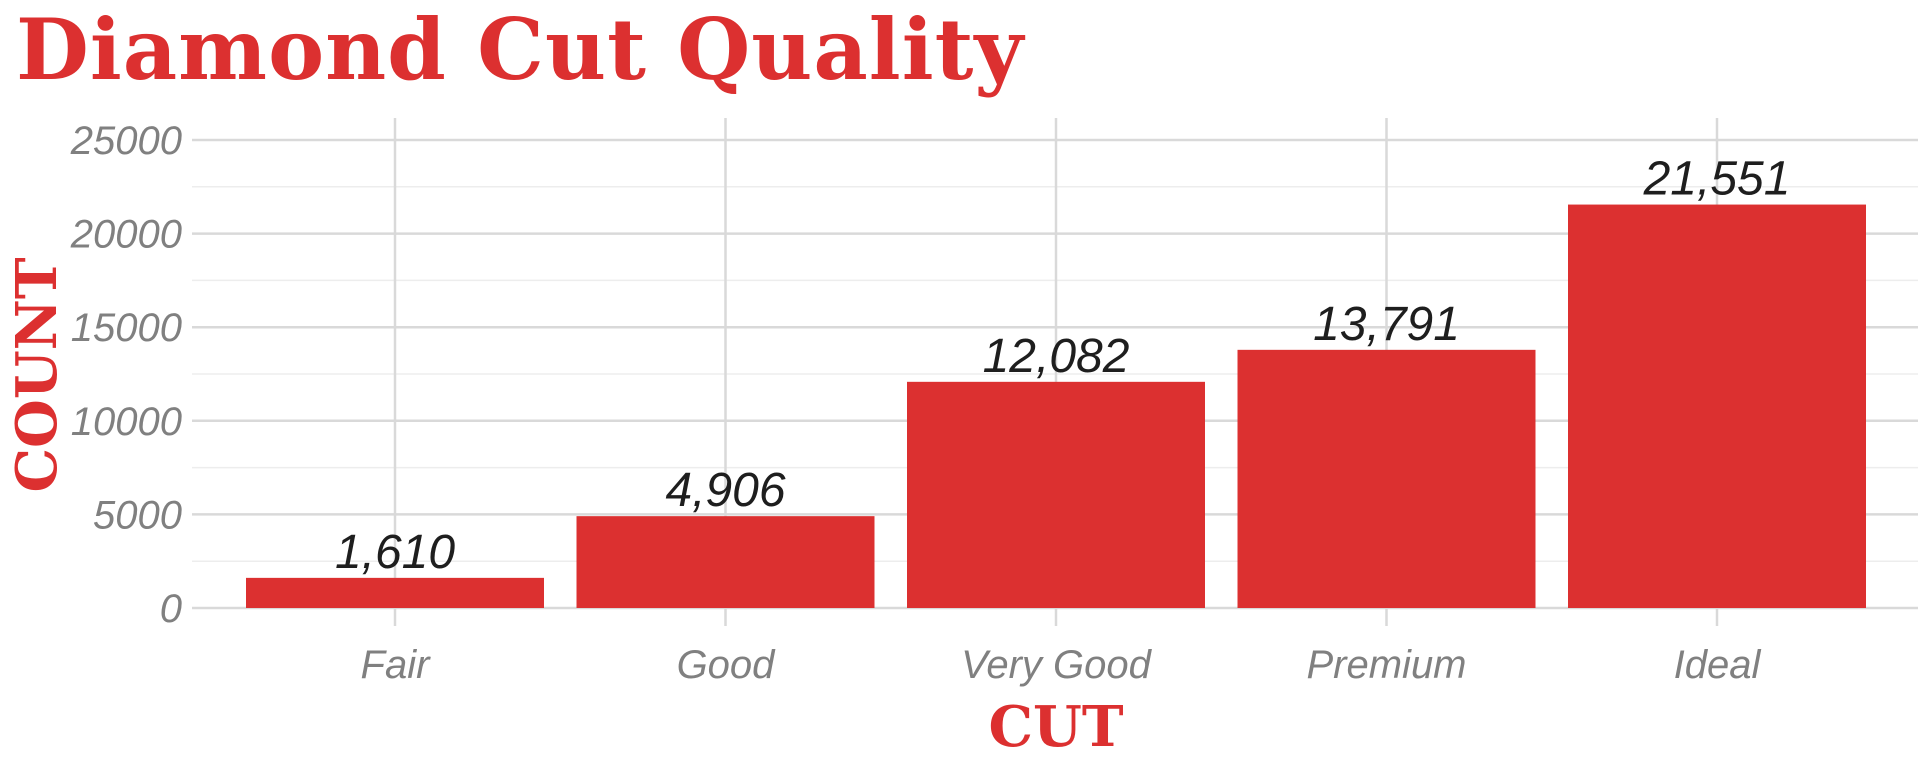  What do you see at coordinates (725, 490) in the screenshot?
I see `bar-value-label: 4,906` at bounding box center [725, 490].